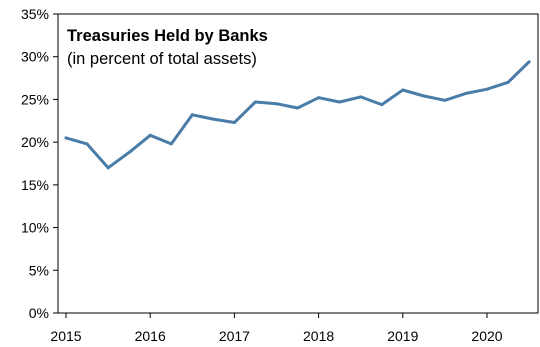 This screenshot has width=540, height=347. I want to click on y-tick-label: 25%, so click(35, 99).